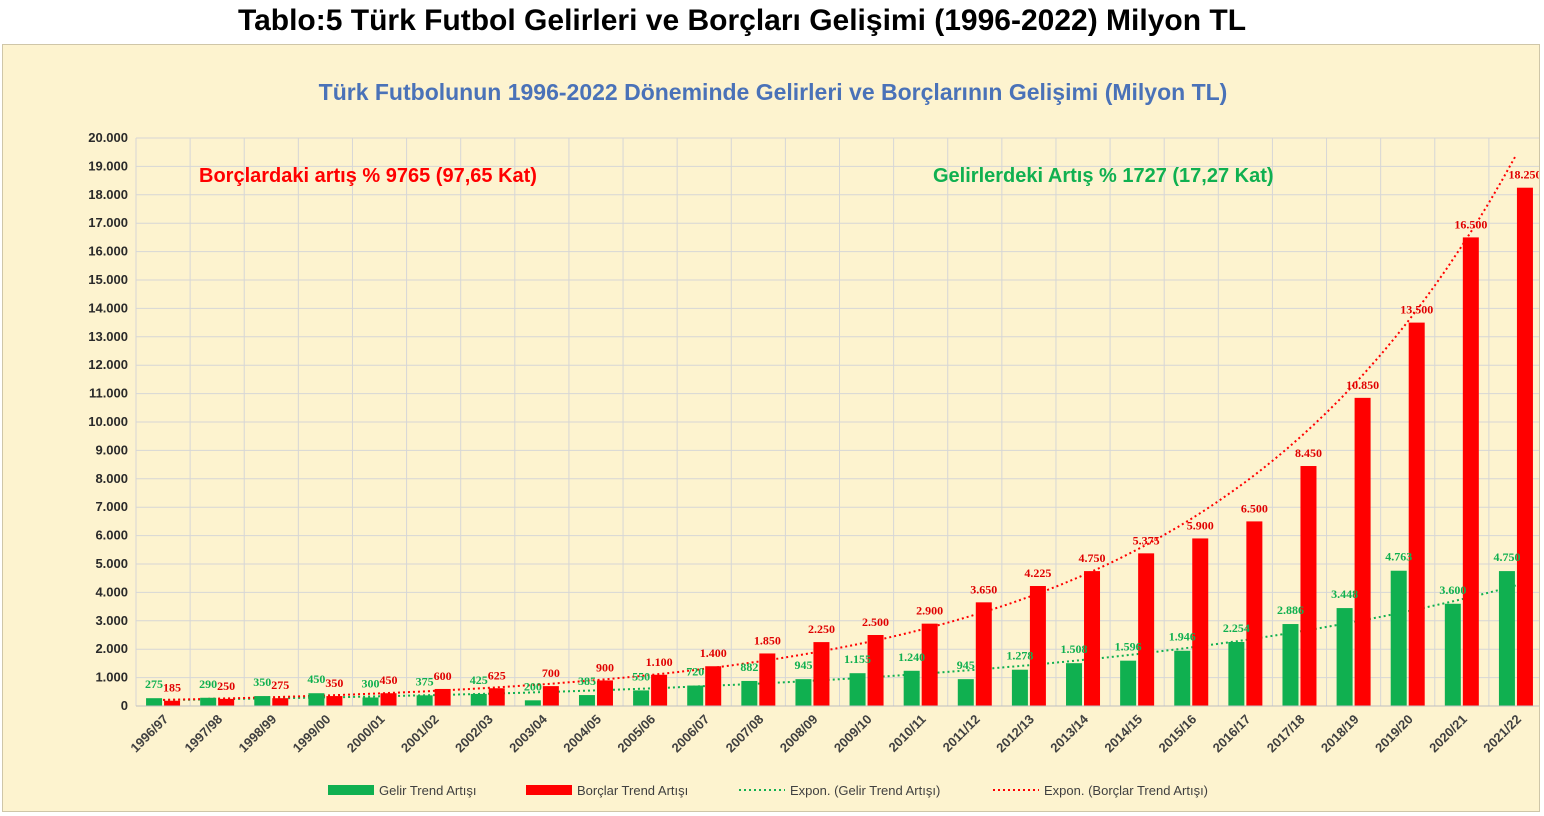 The width and height of the screenshot is (1544, 816). I want to click on y-tick-label: 4.000, so click(111, 591).